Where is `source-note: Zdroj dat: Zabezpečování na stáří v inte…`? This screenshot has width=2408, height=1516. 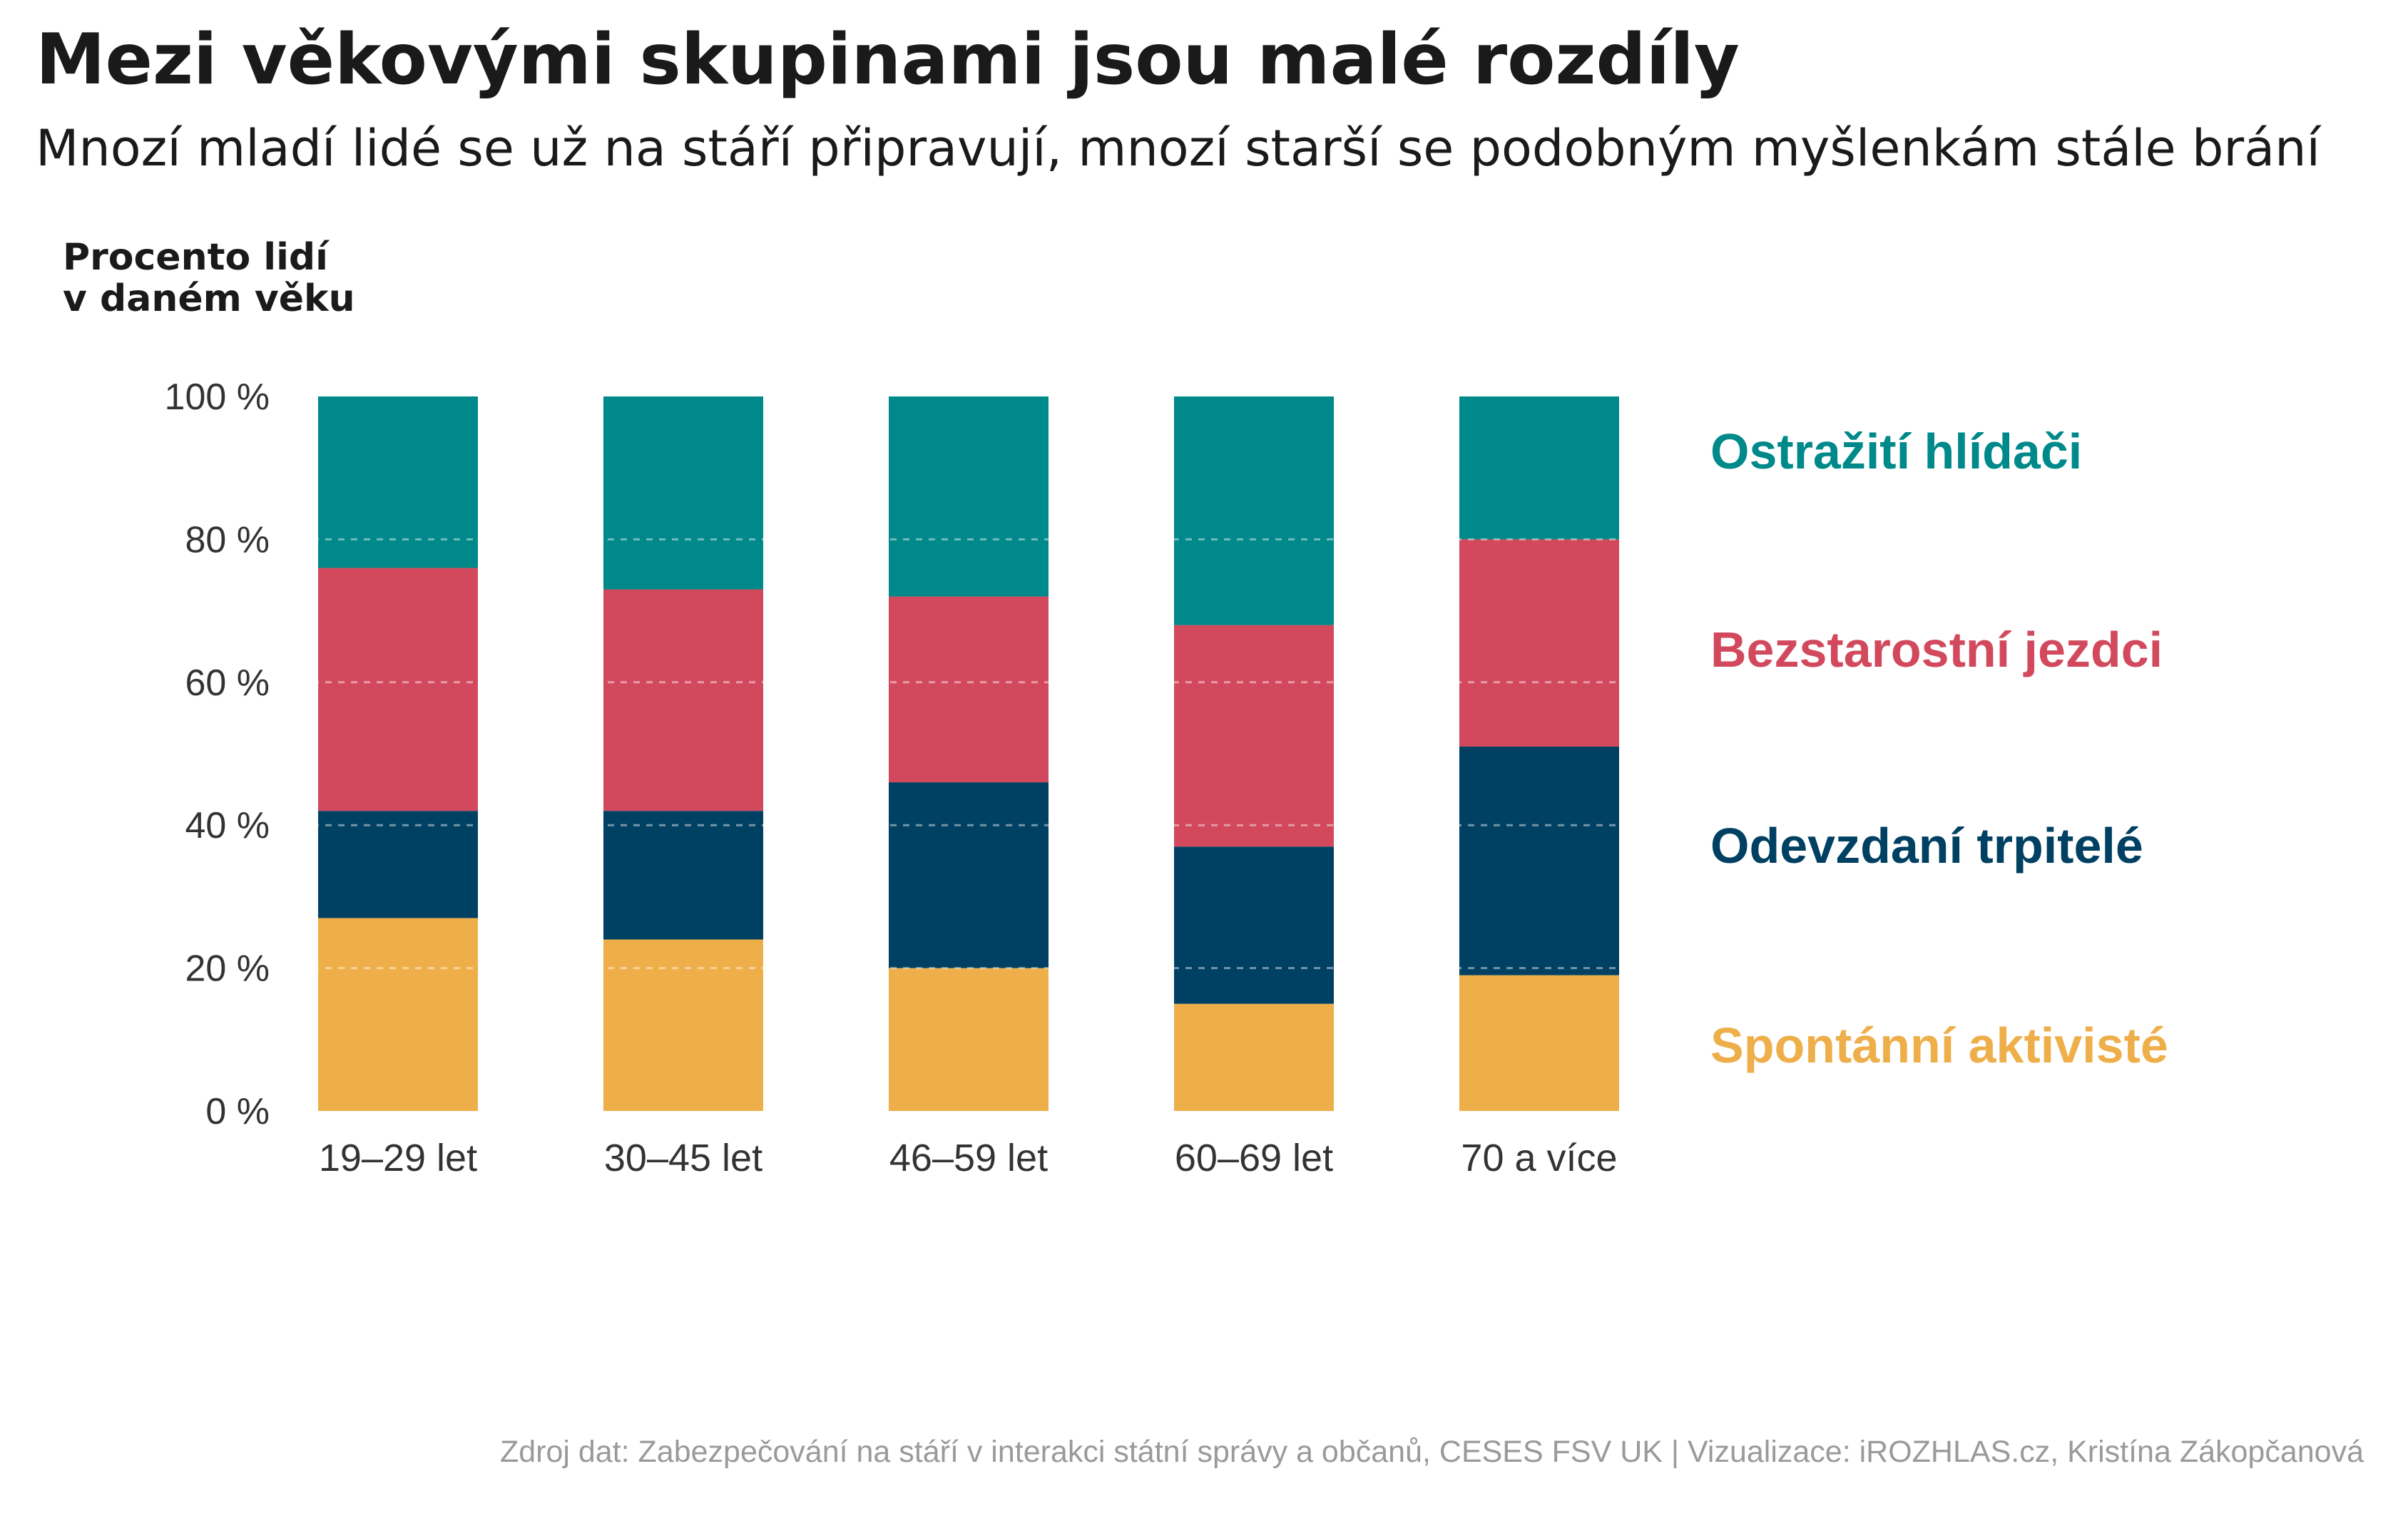
source-note: Zdroj dat: Zabezpečování na stáří v inte… is located at coordinates (1431, 1452).